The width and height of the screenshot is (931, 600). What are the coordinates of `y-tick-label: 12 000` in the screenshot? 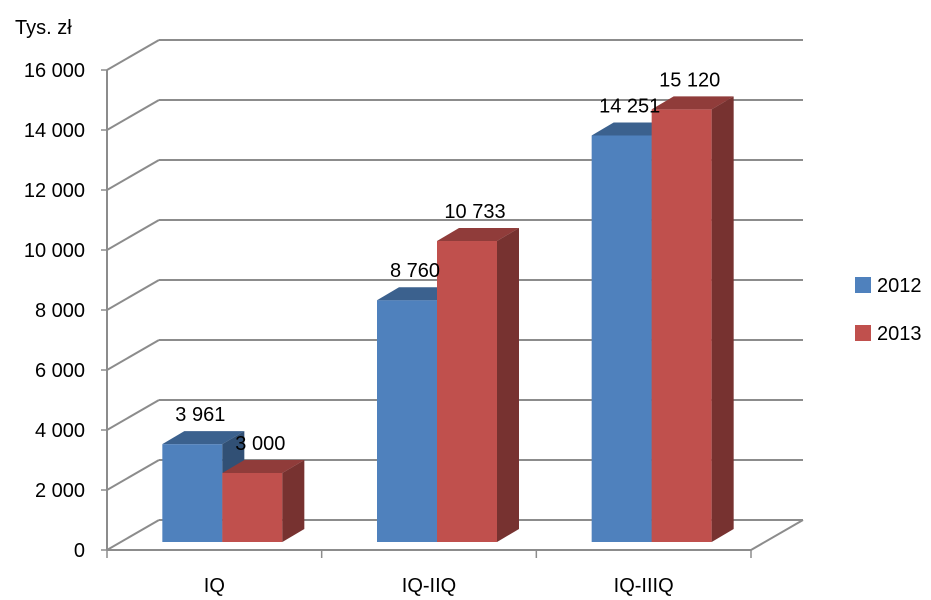 It's located at (54, 191).